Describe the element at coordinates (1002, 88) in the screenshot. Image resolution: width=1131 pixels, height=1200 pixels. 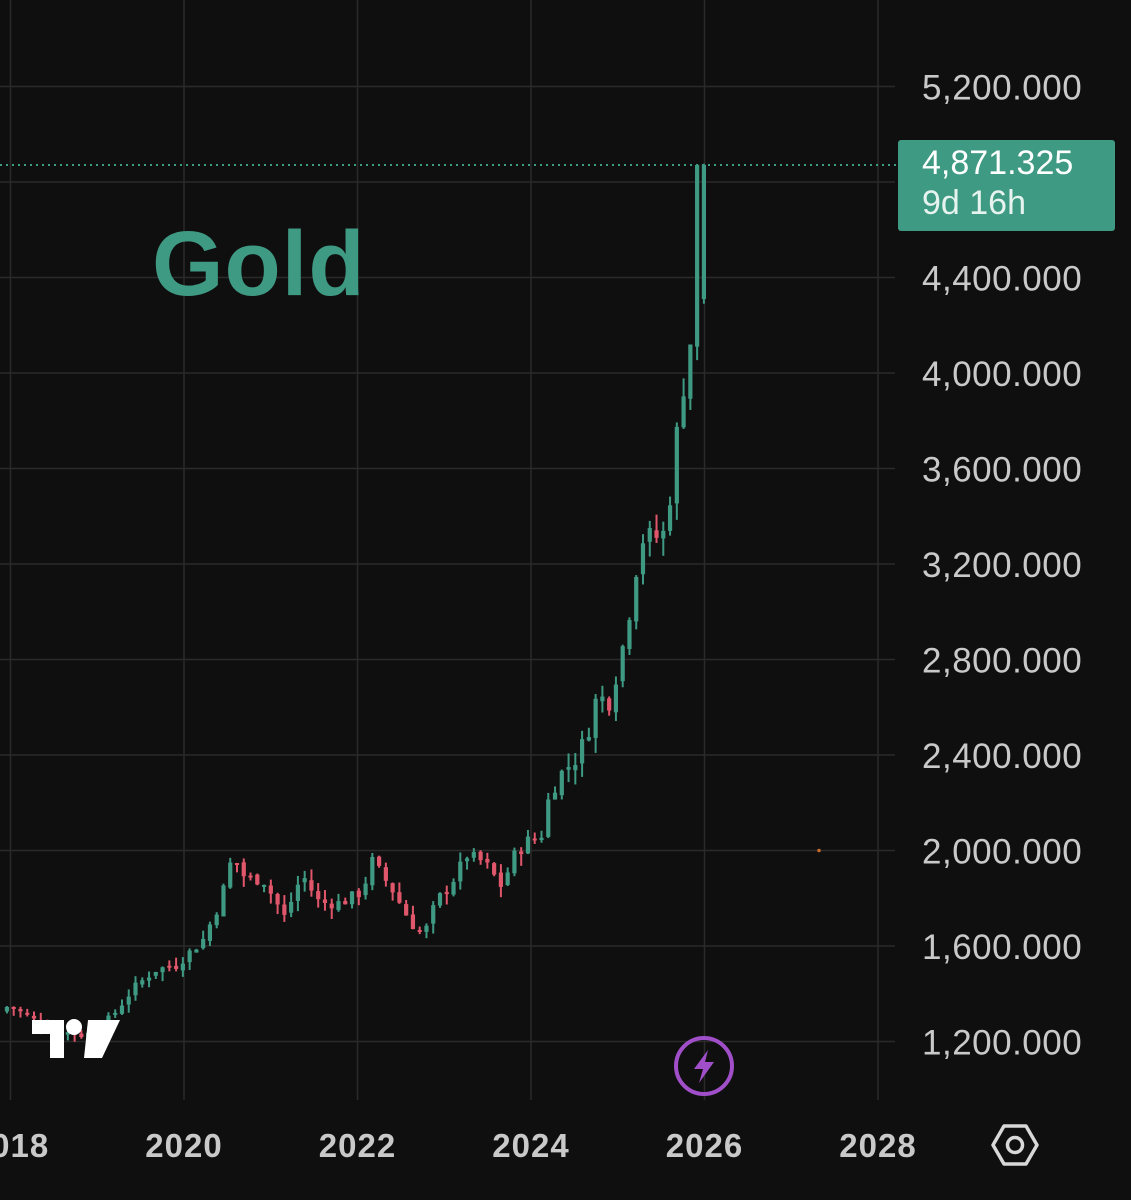
I see `y-tick-label: 5,200.000` at that location.